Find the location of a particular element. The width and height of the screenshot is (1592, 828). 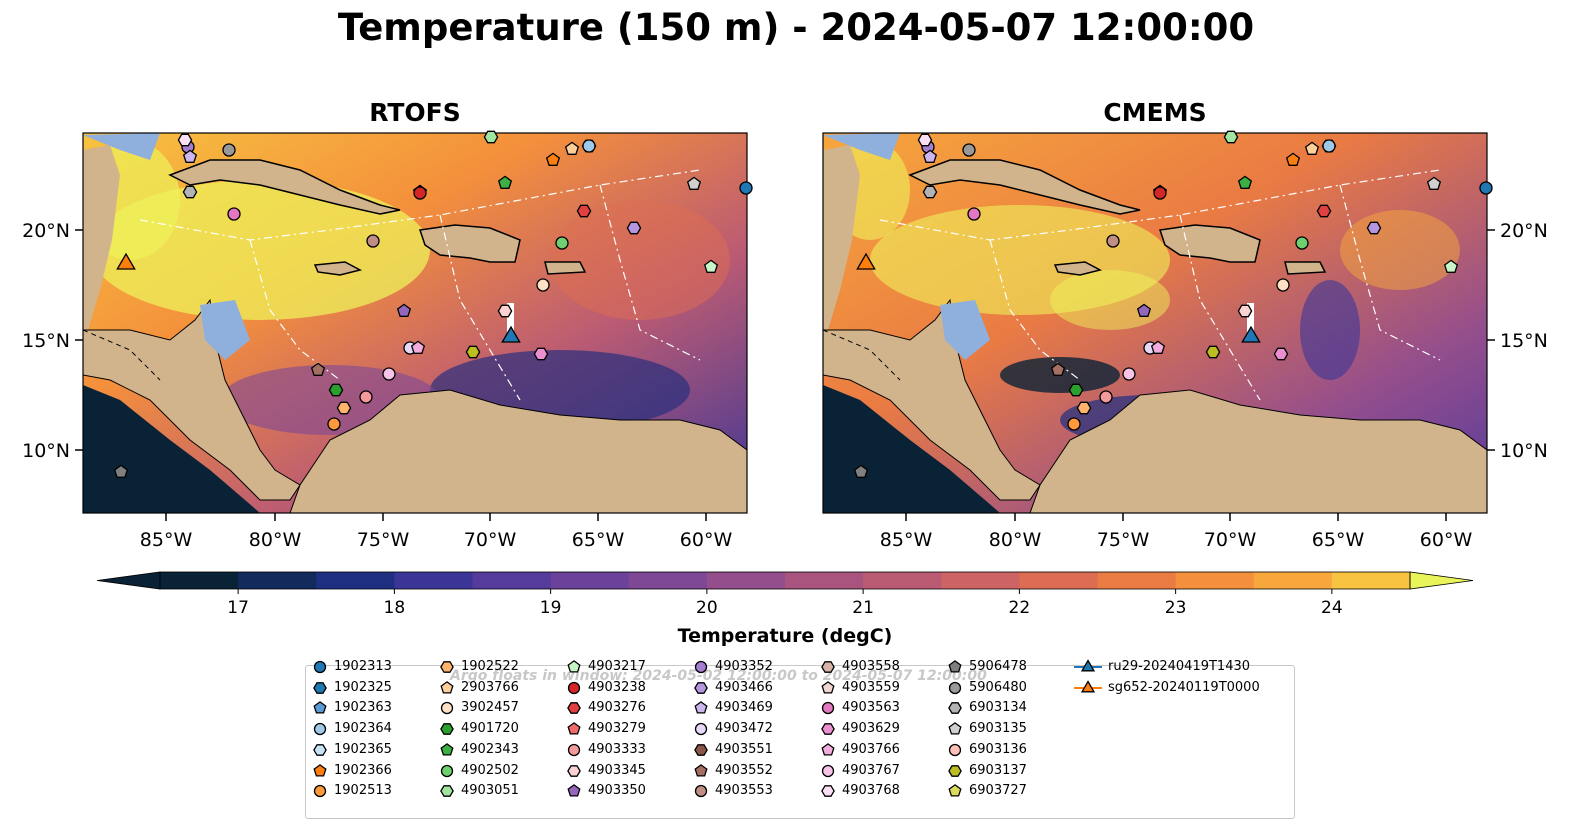

legend-label: 4903051 is located at coordinates (490, 791).